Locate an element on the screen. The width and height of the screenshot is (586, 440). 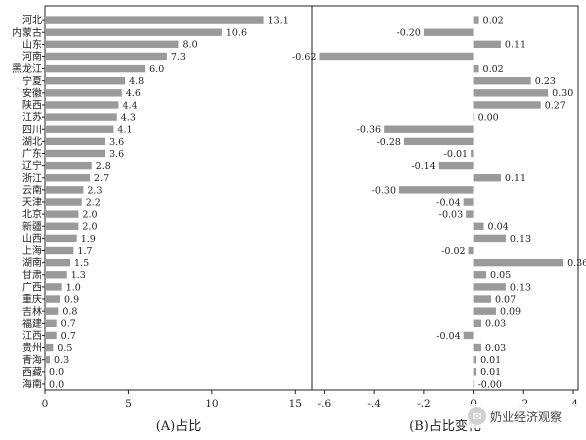
category-label: 海南 is located at coordinates (32, 384).